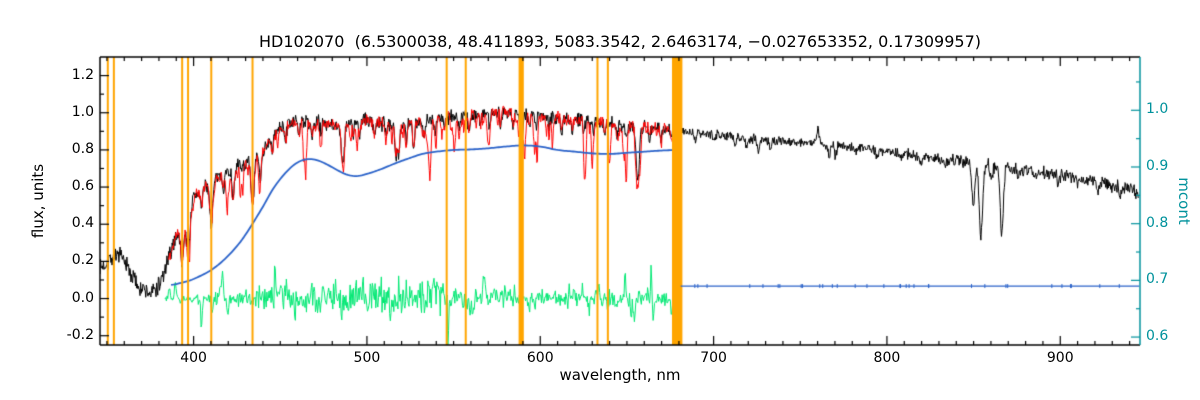 The width and height of the screenshot is (1200, 400). Describe the element at coordinates (80, 334) in the screenshot. I see `y-left-tick-label: -0.2` at that location.